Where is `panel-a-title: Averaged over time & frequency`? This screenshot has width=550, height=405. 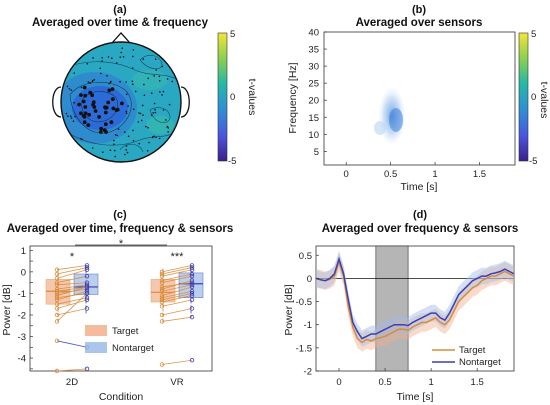
panel-a-title: Averaged over time & frequency is located at coordinates (120, 23).